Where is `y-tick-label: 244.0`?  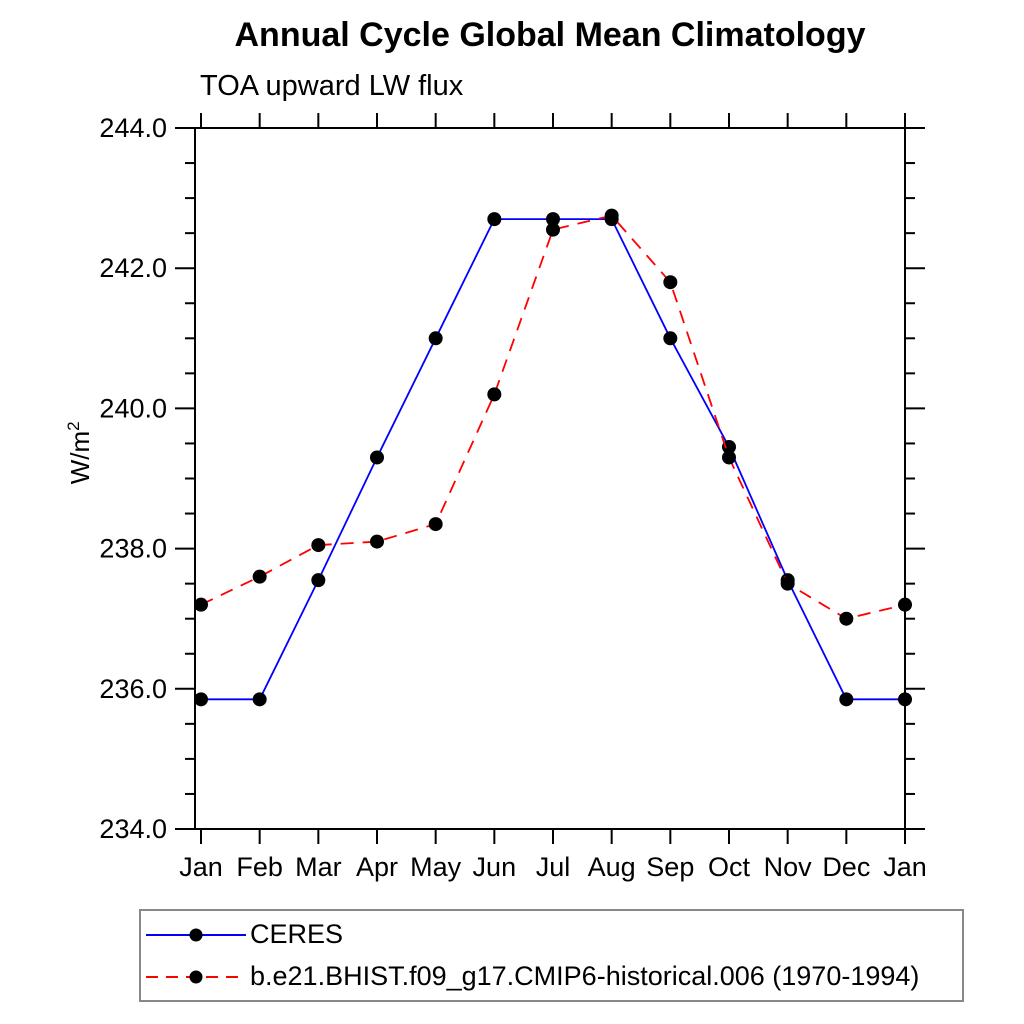 y-tick-label: 244.0 is located at coordinates (133, 128).